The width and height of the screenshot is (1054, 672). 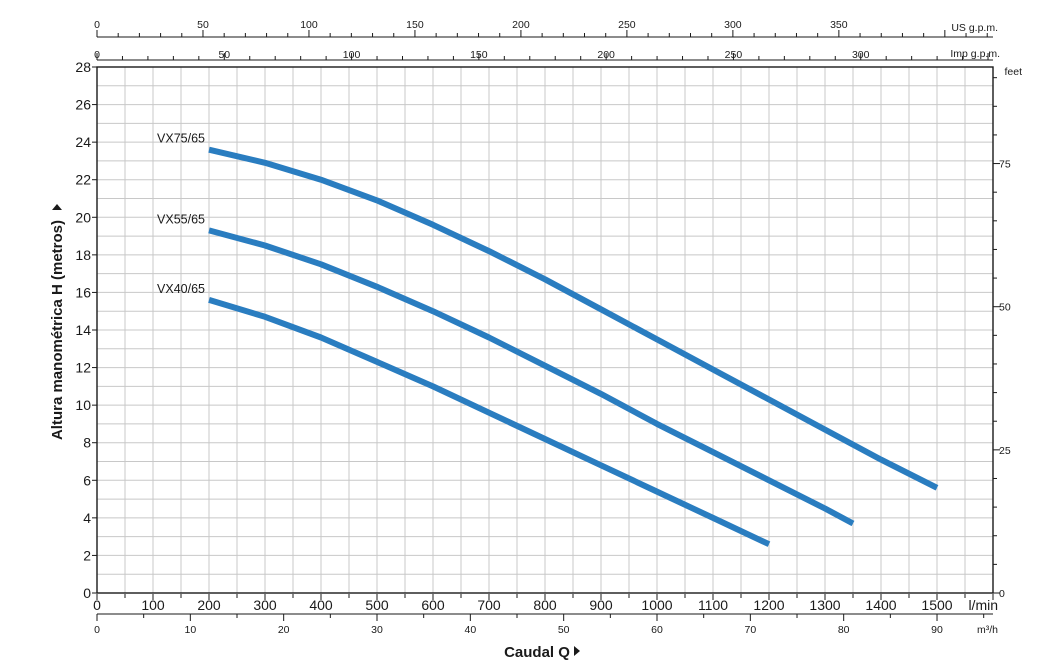 What do you see at coordinates (657, 630) in the screenshot?
I see `m3h-tick-label: 60` at bounding box center [657, 630].